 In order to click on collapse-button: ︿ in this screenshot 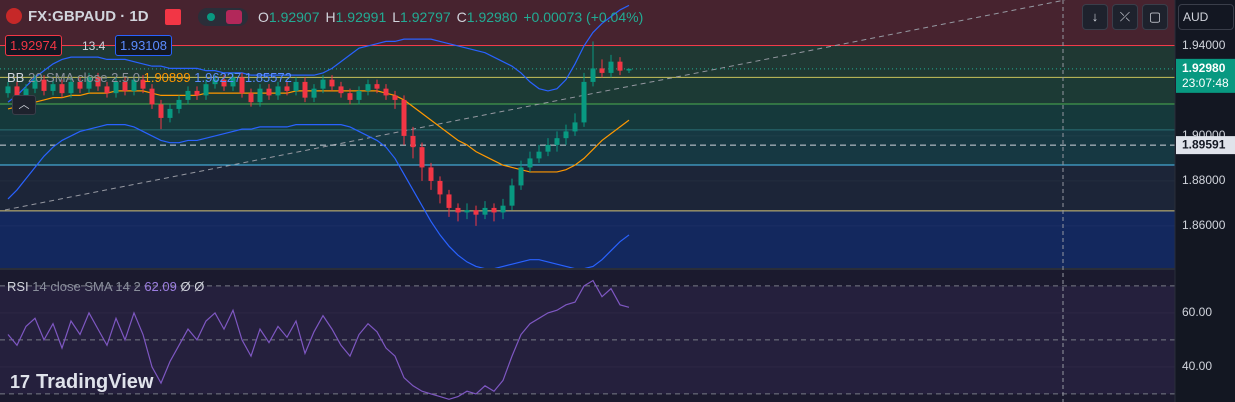, I will do `click(24, 105)`.